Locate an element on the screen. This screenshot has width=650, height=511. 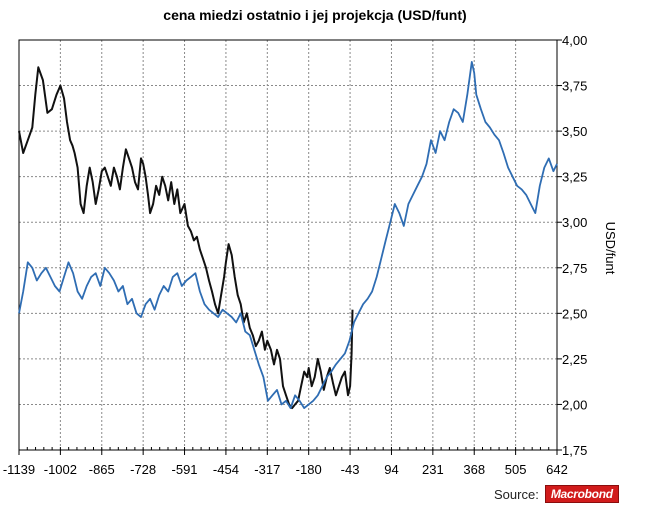
y-tick-label: 2,25 is located at coordinates (574, 359).